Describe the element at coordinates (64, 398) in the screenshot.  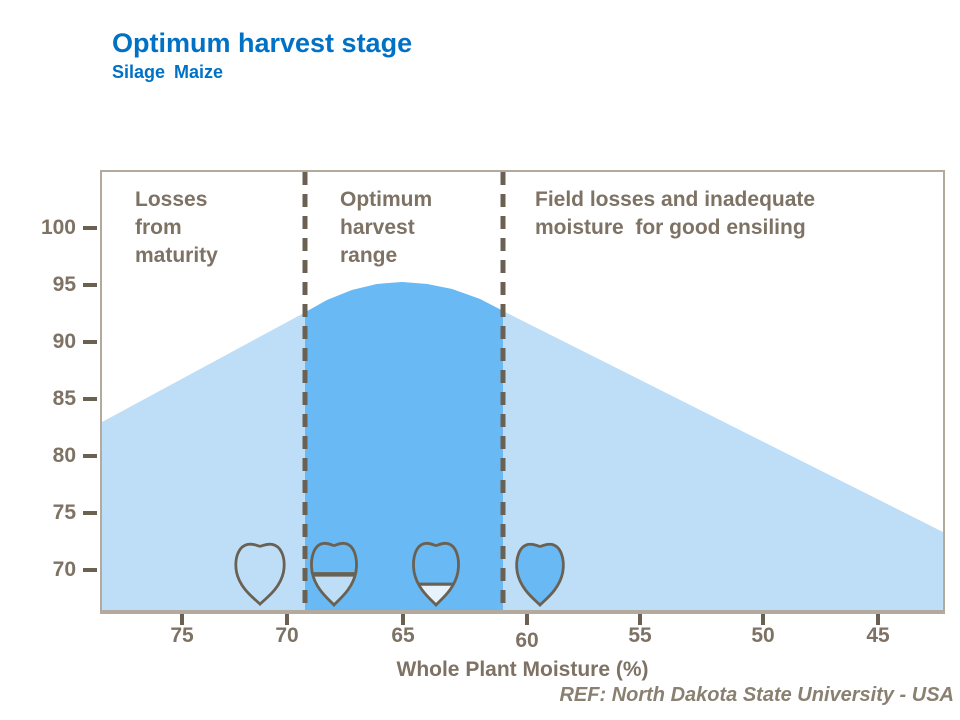
I see `y-tick-label: 85` at that location.